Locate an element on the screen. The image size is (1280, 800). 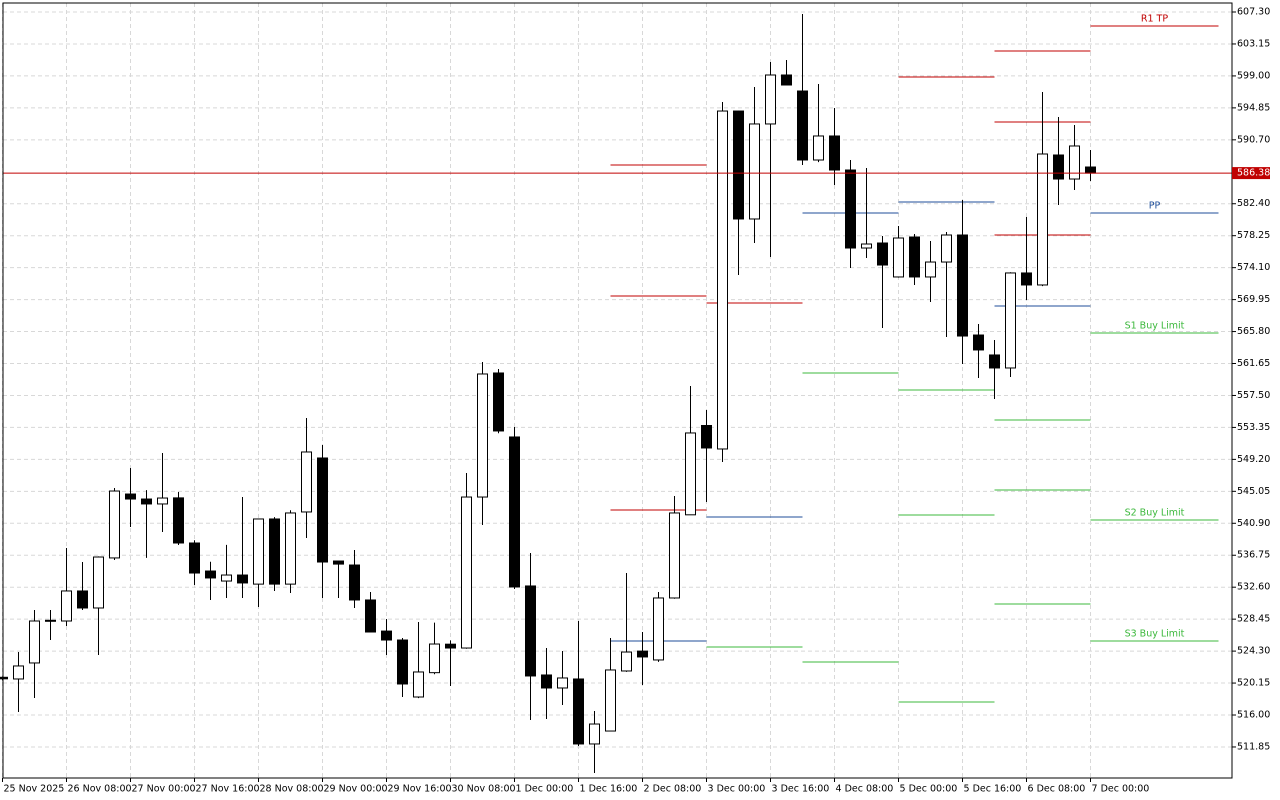
pivot-label: R1 TP is located at coordinates (1154, 19).